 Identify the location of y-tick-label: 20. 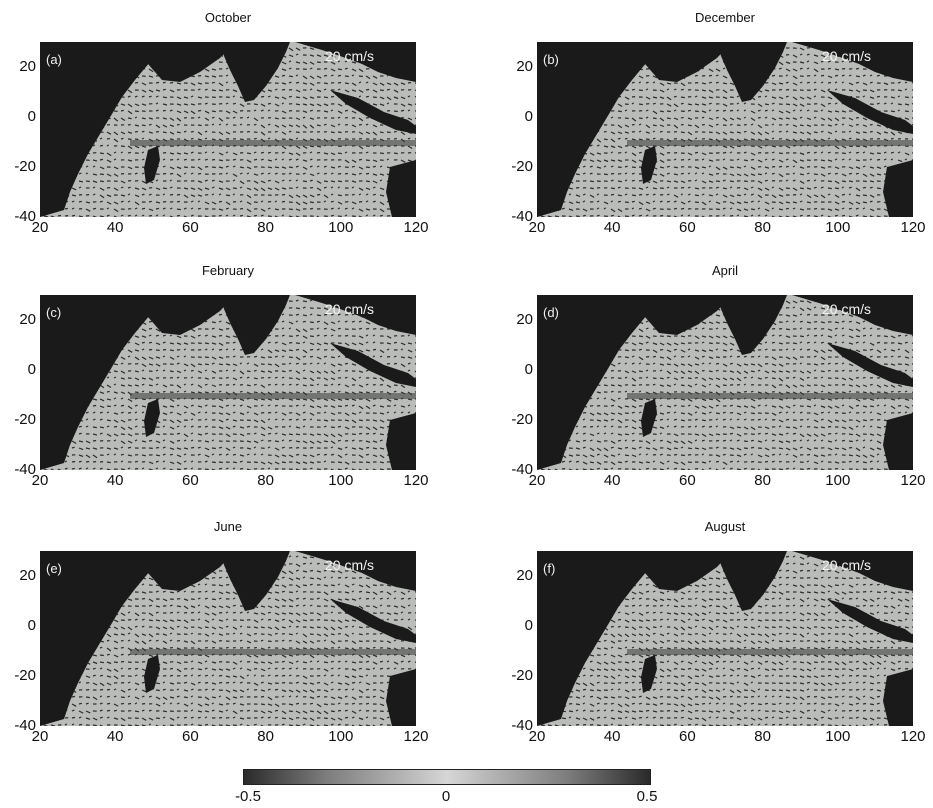
(27, 319).